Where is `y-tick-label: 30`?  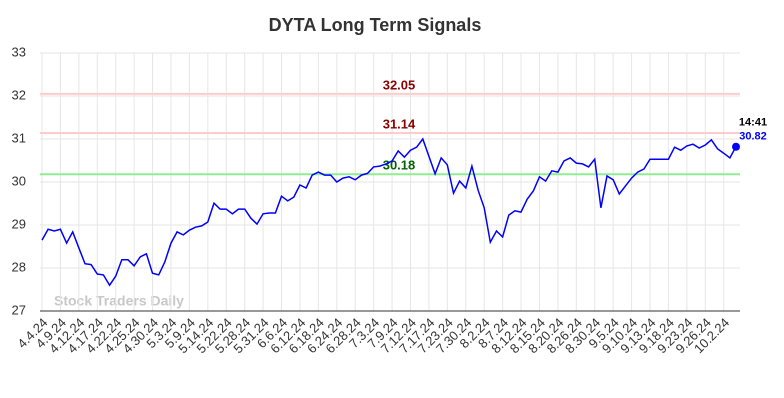
y-tick-label: 30 is located at coordinates (19, 180).